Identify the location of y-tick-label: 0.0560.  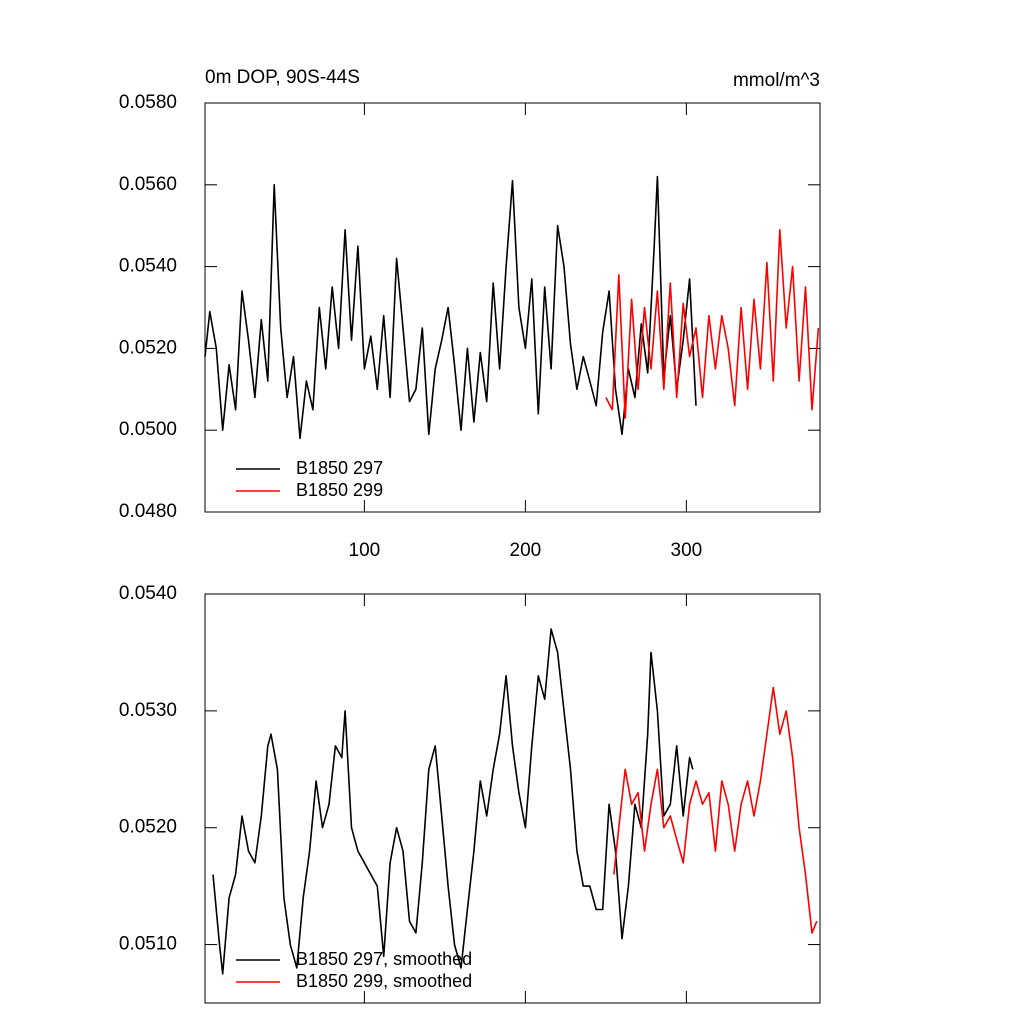
(148, 184).